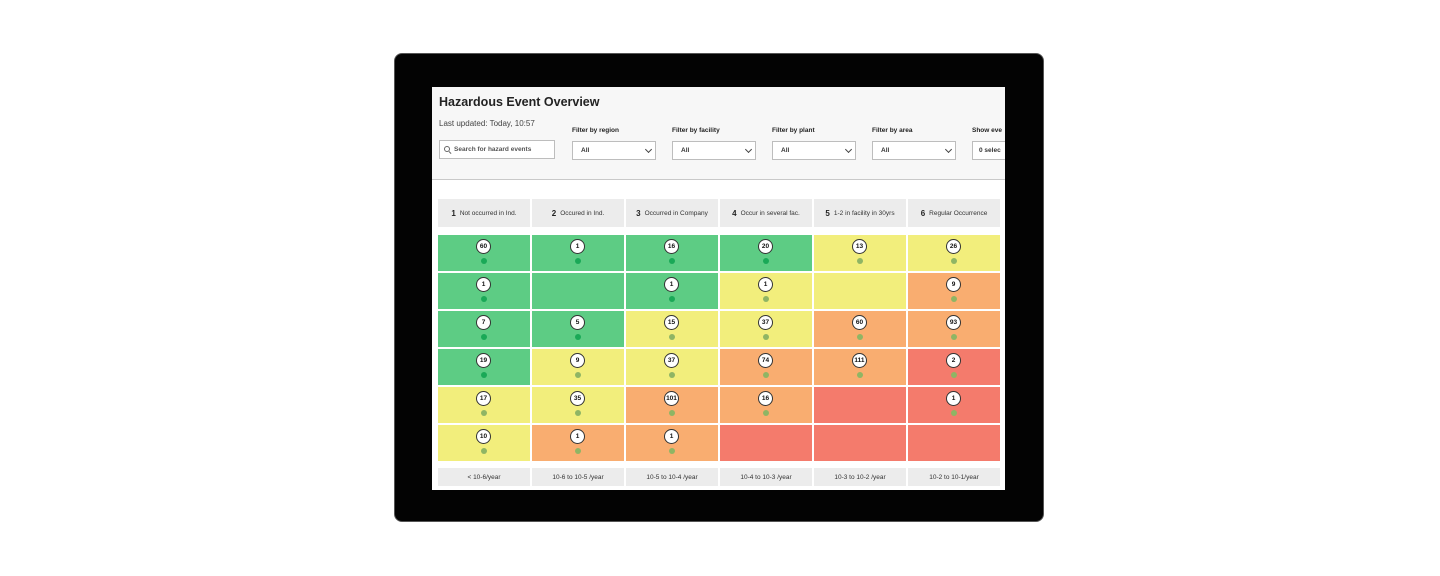  I want to click on matrix-cell: 26, so click(954, 253).